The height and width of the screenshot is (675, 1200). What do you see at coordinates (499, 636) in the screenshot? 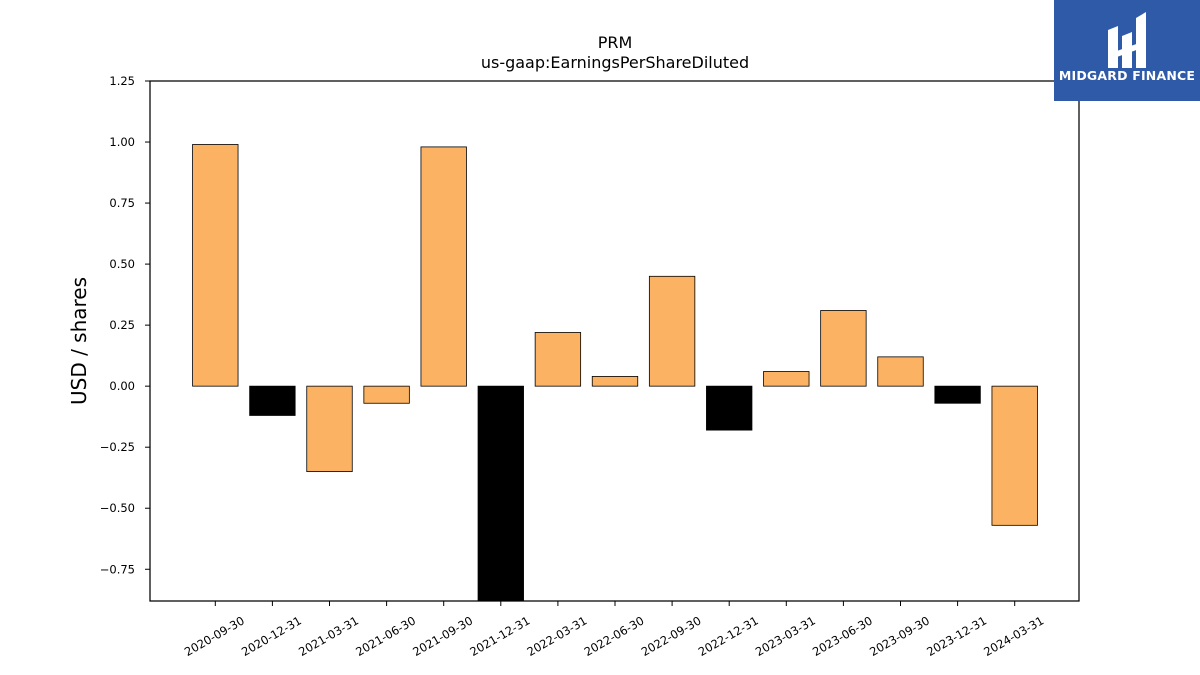
I see `x-tick-label: 2021-12-31` at bounding box center [499, 636].